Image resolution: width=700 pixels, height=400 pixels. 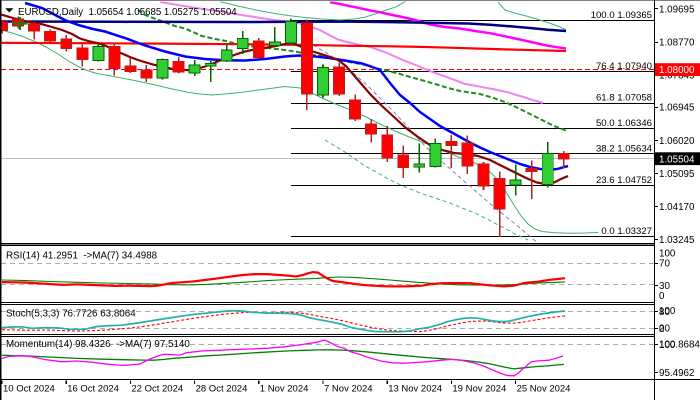 I want to click on svg-text: 100.0 1.09365, so click(x=621, y=15).